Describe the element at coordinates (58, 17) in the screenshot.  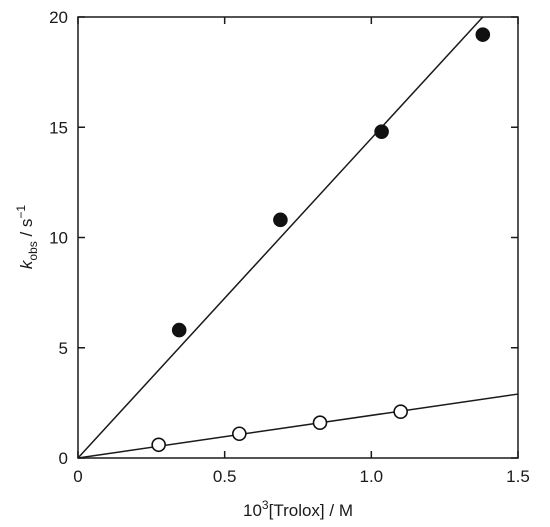
I see `y-tick-label-4: 20` at that location.